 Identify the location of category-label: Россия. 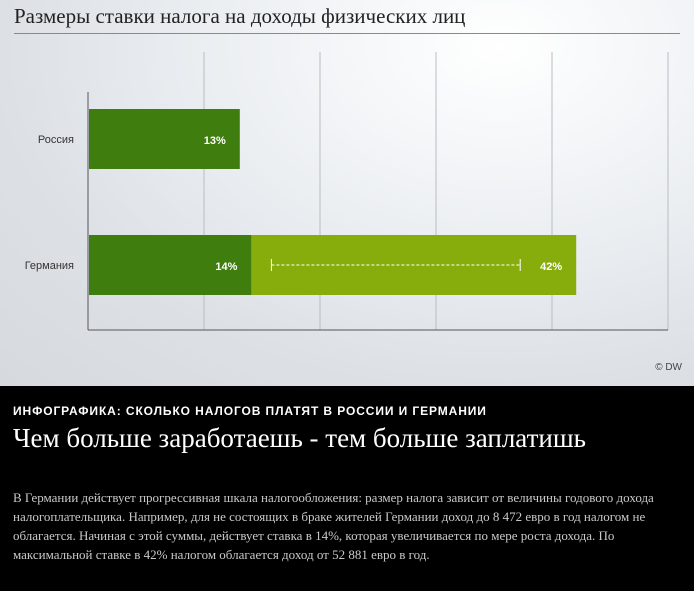
(56, 140).